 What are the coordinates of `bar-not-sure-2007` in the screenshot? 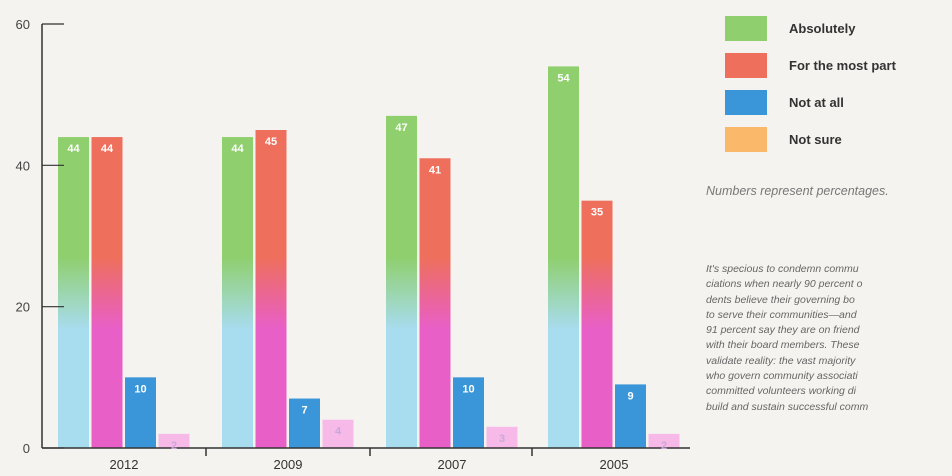 It's located at (502, 437).